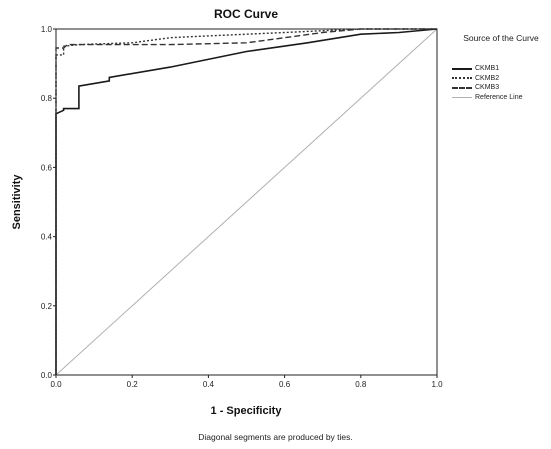 This screenshot has width=551, height=449. I want to click on x-tick-label: 0.8, so click(361, 384).